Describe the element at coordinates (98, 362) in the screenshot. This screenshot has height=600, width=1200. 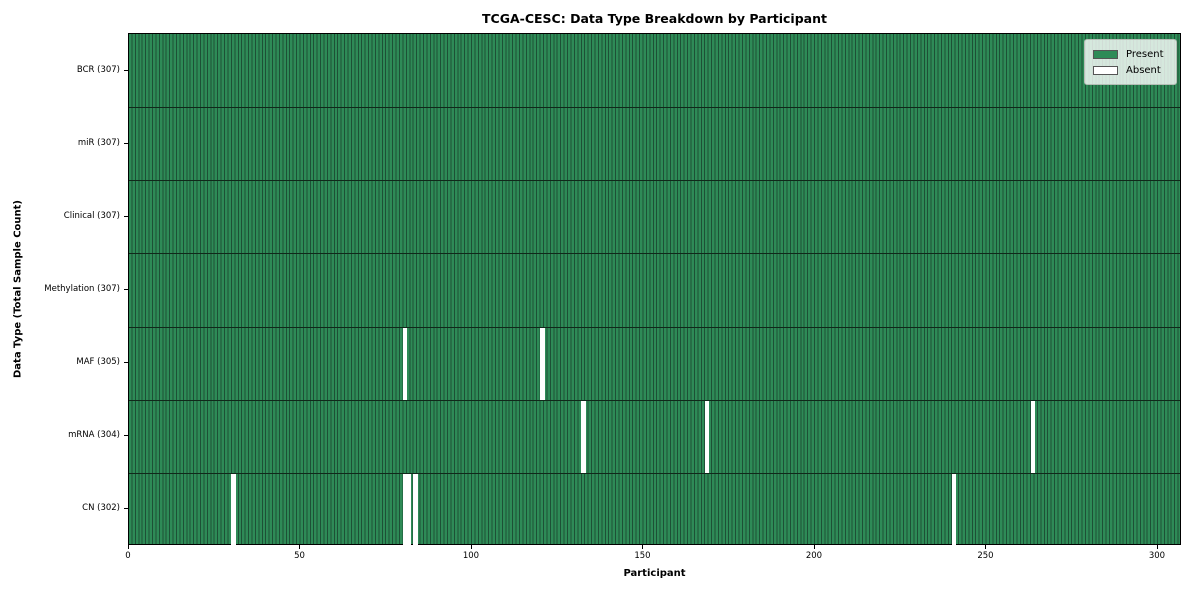
I see `ytick-label-MAF: MAF (305)` at that location.